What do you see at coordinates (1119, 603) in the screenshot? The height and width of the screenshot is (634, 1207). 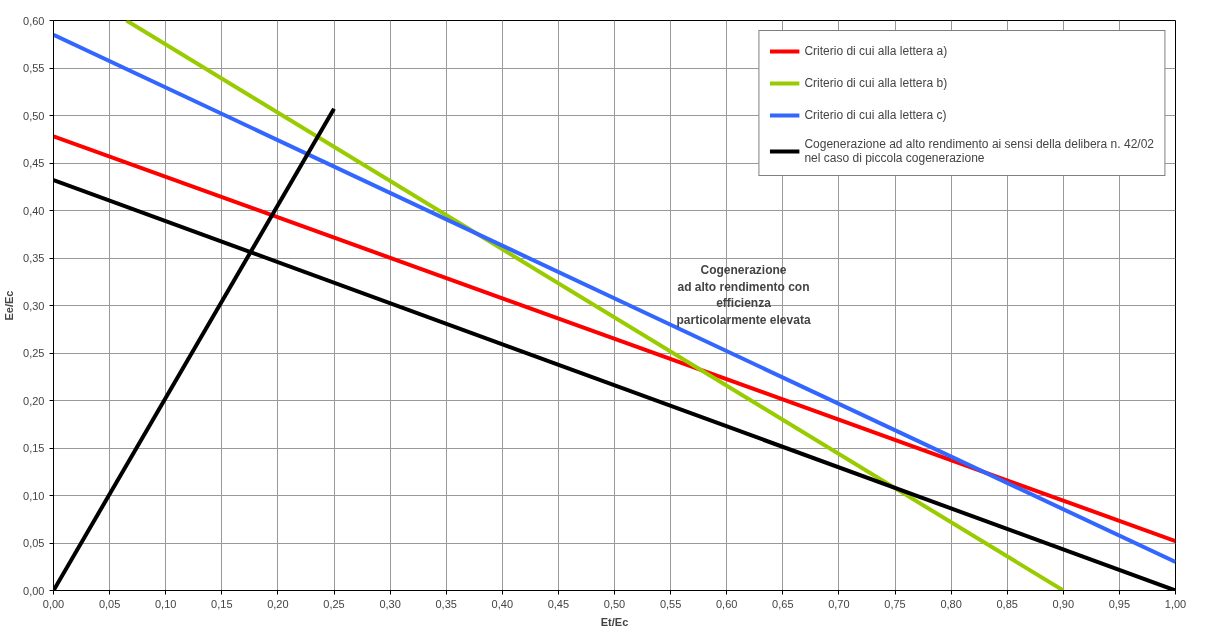 I see `x-tick-label: 0,95` at bounding box center [1119, 603].